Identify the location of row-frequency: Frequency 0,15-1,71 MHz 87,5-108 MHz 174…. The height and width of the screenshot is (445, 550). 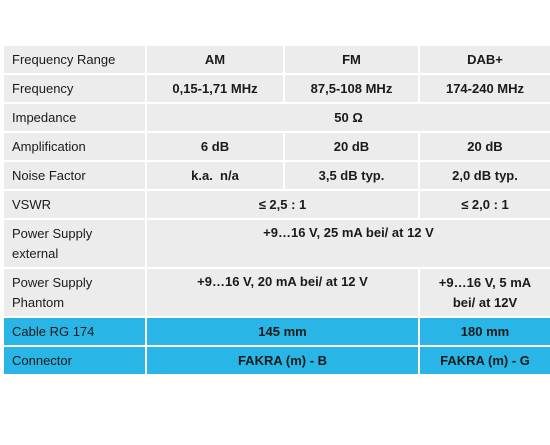
(276, 88).